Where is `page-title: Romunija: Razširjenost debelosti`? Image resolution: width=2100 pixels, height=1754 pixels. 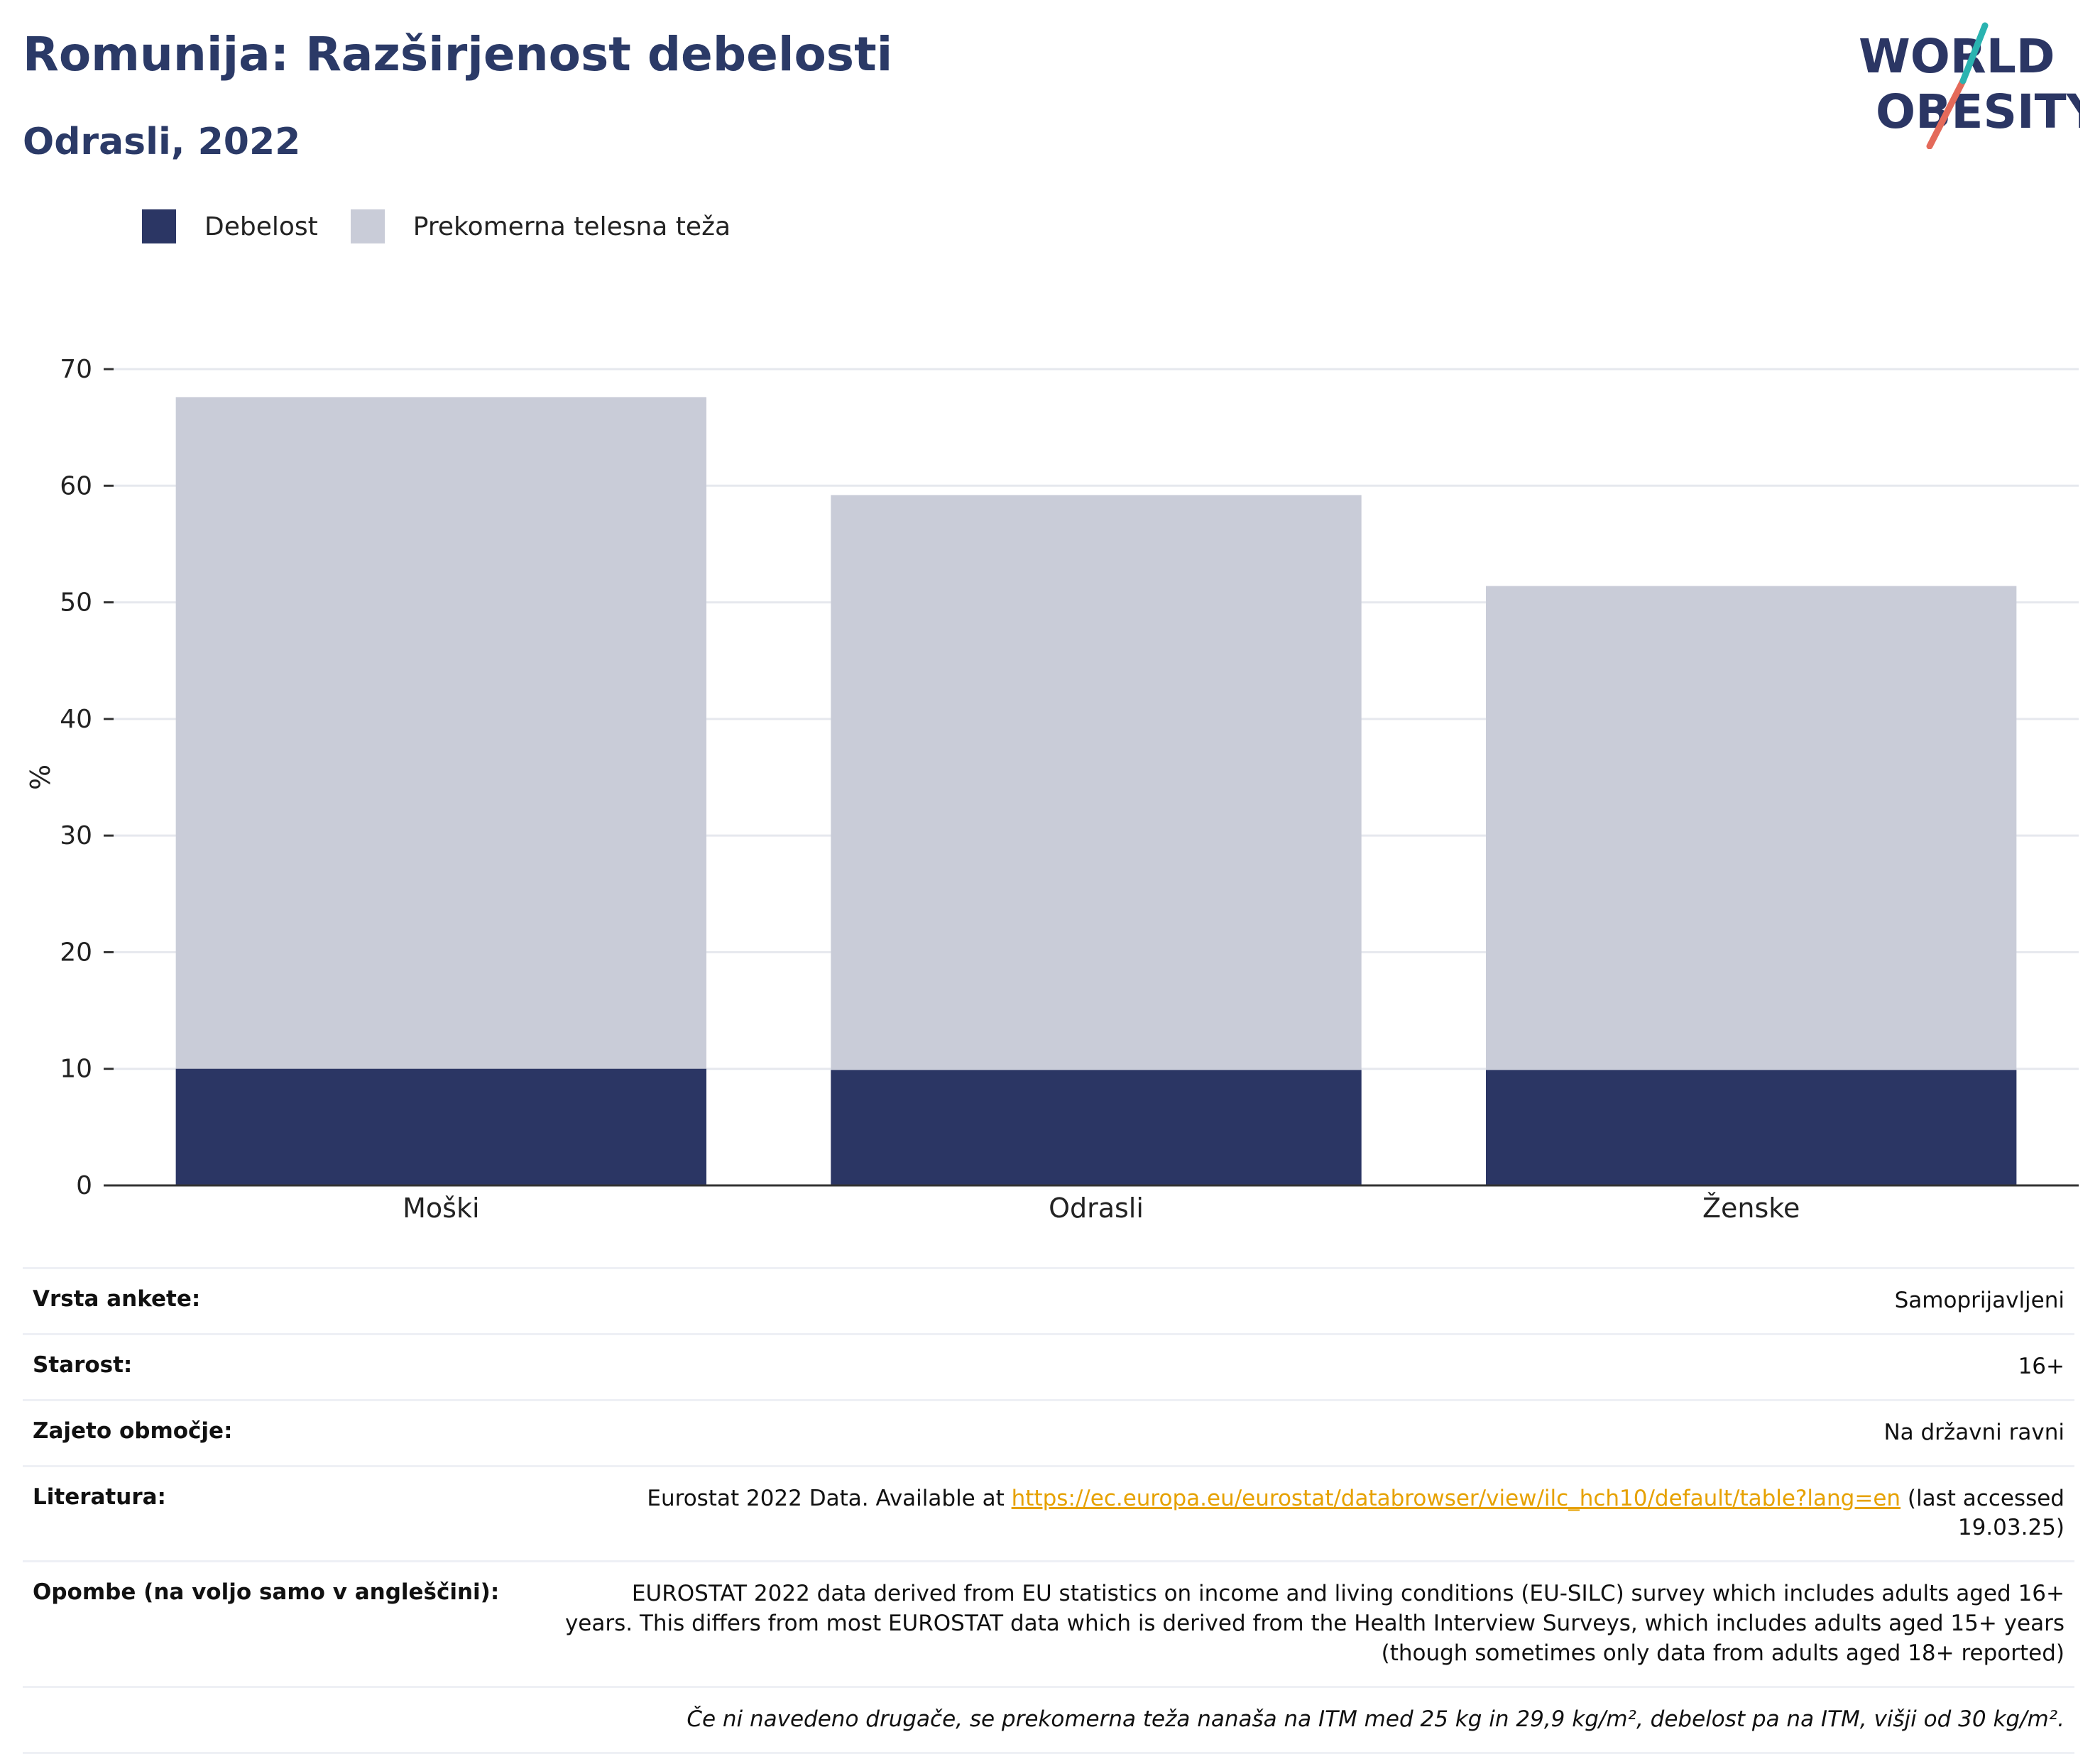 page-title: Romunija: Razširjenost debelosti is located at coordinates (458, 55).